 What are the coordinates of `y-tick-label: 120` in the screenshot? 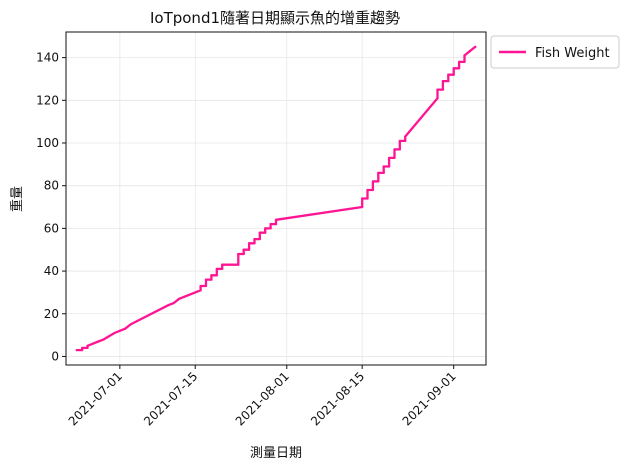 It's located at (47, 100).